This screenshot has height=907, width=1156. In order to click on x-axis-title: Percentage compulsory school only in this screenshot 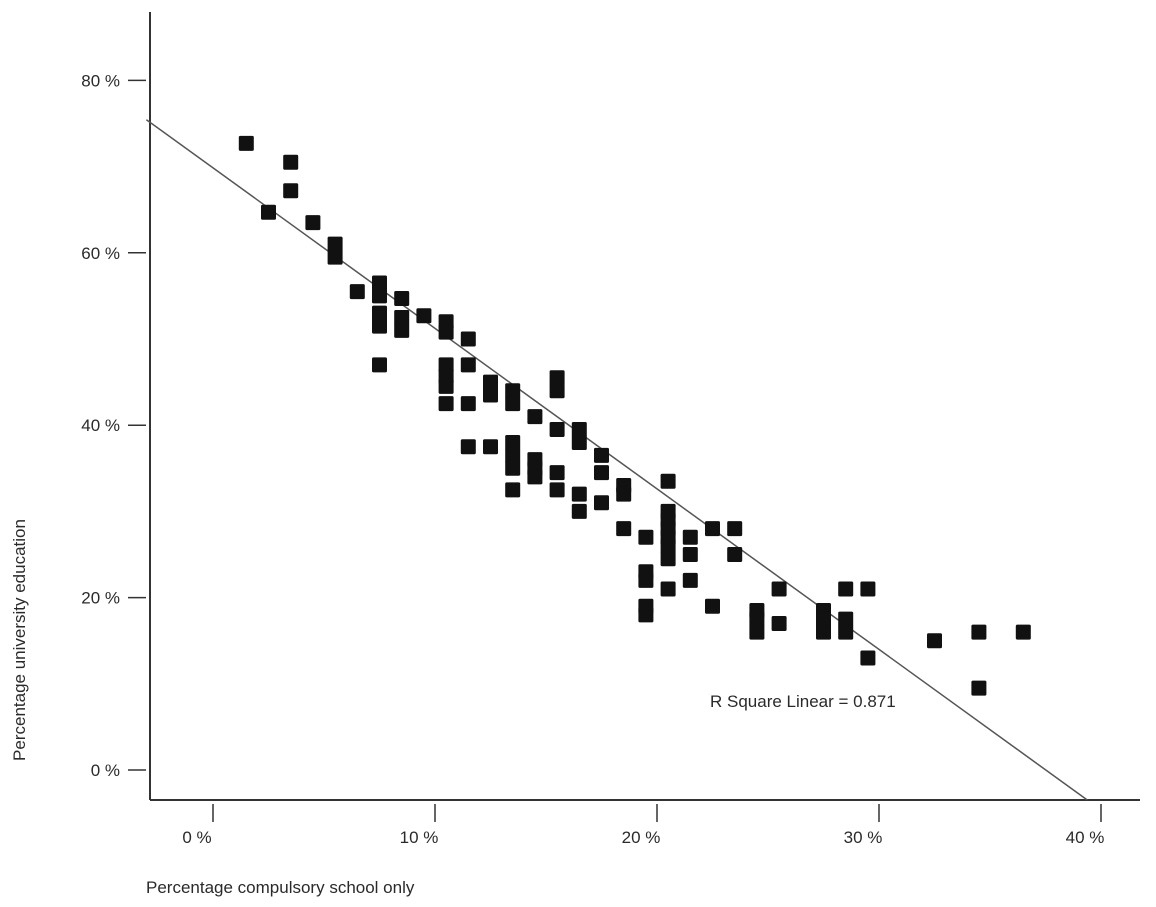, I will do `click(280, 887)`.